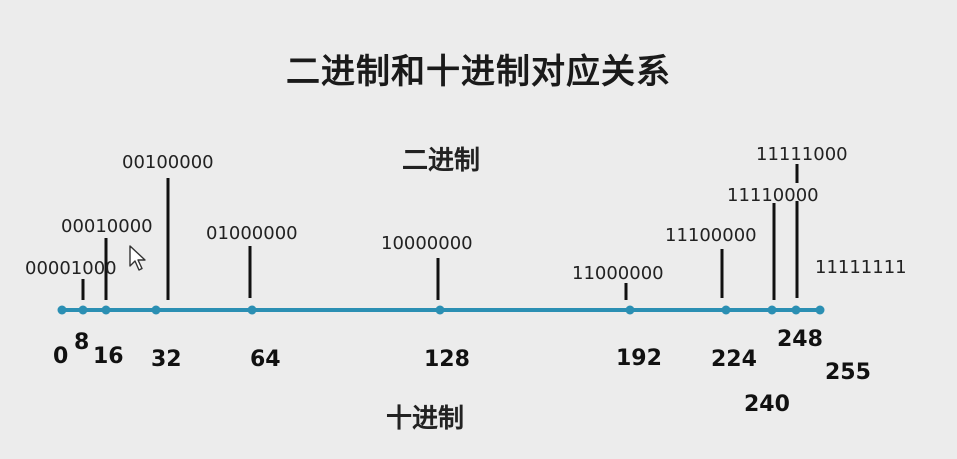 Image resolution: width=957 pixels, height=459 pixels. Describe the element at coordinates (108, 356) in the screenshot. I see `decimal-label-16: 16` at that location.